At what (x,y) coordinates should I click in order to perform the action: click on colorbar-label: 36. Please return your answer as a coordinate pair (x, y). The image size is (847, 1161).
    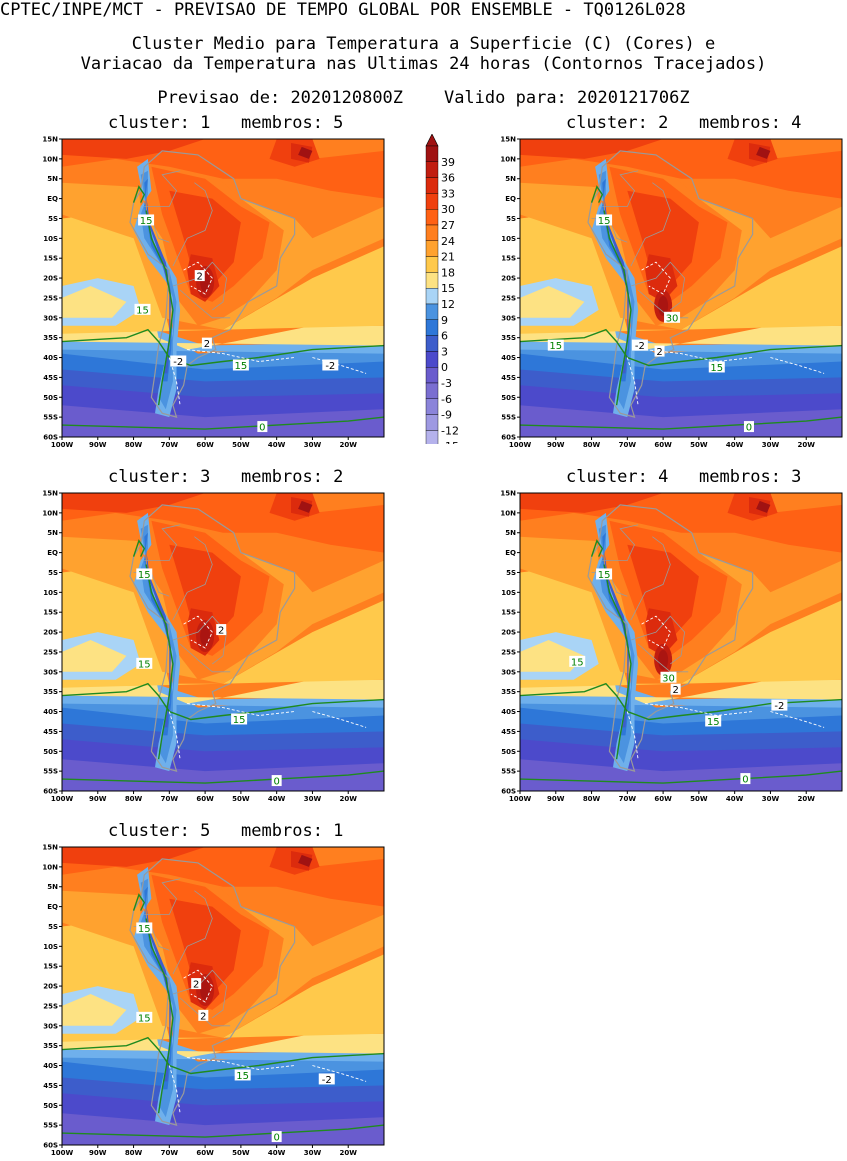
    Looking at the image, I should click on (448, 178).